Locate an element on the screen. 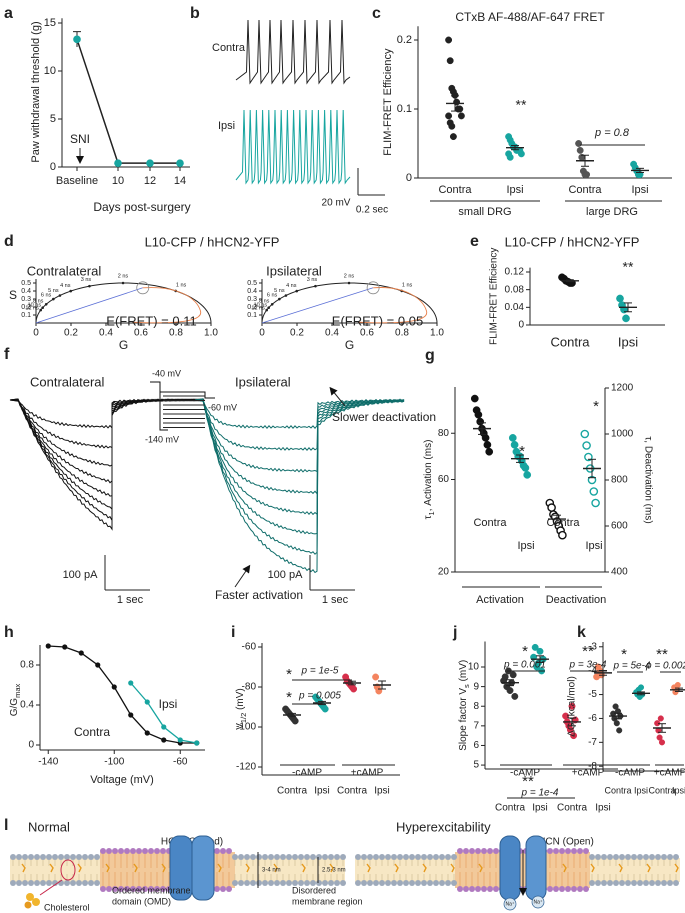 The image size is (685, 913). label-part: 1 is located at coordinates (431, 513).